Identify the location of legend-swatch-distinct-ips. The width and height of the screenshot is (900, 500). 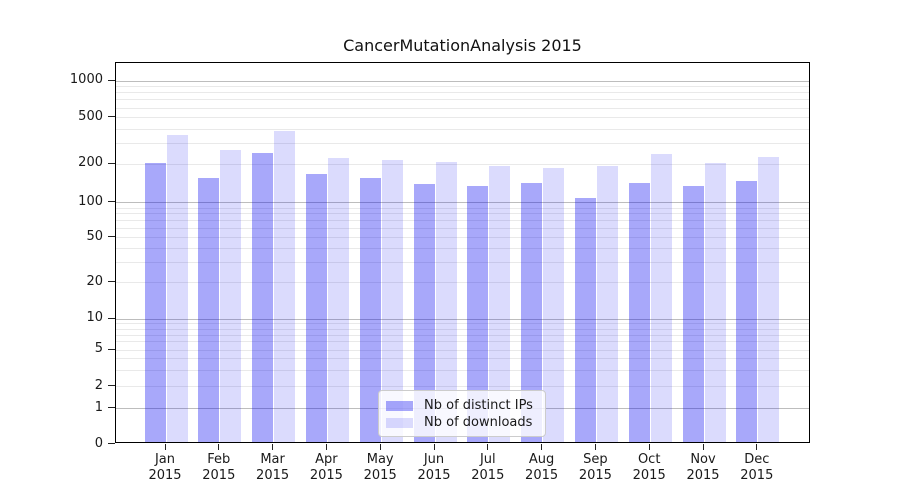
(399, 405).